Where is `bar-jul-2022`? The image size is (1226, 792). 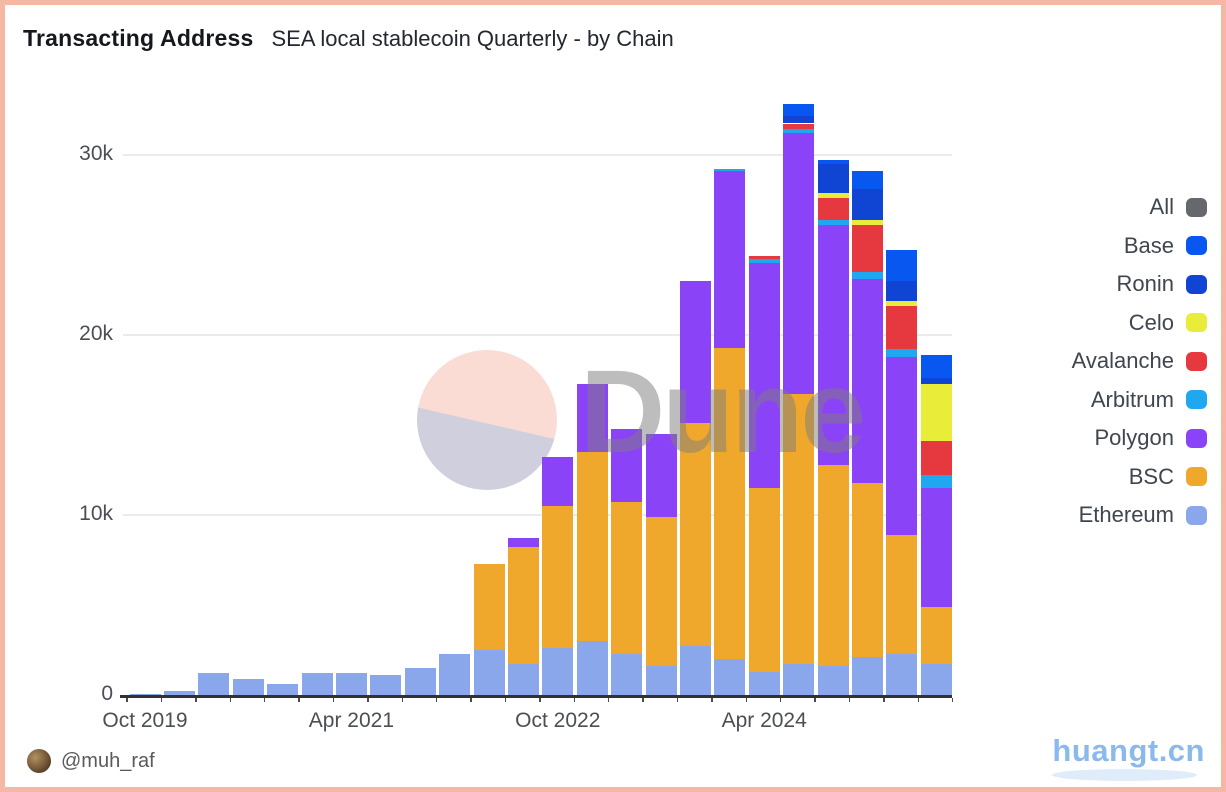 bar-jul-2022 is located at coordinates (523, 616).